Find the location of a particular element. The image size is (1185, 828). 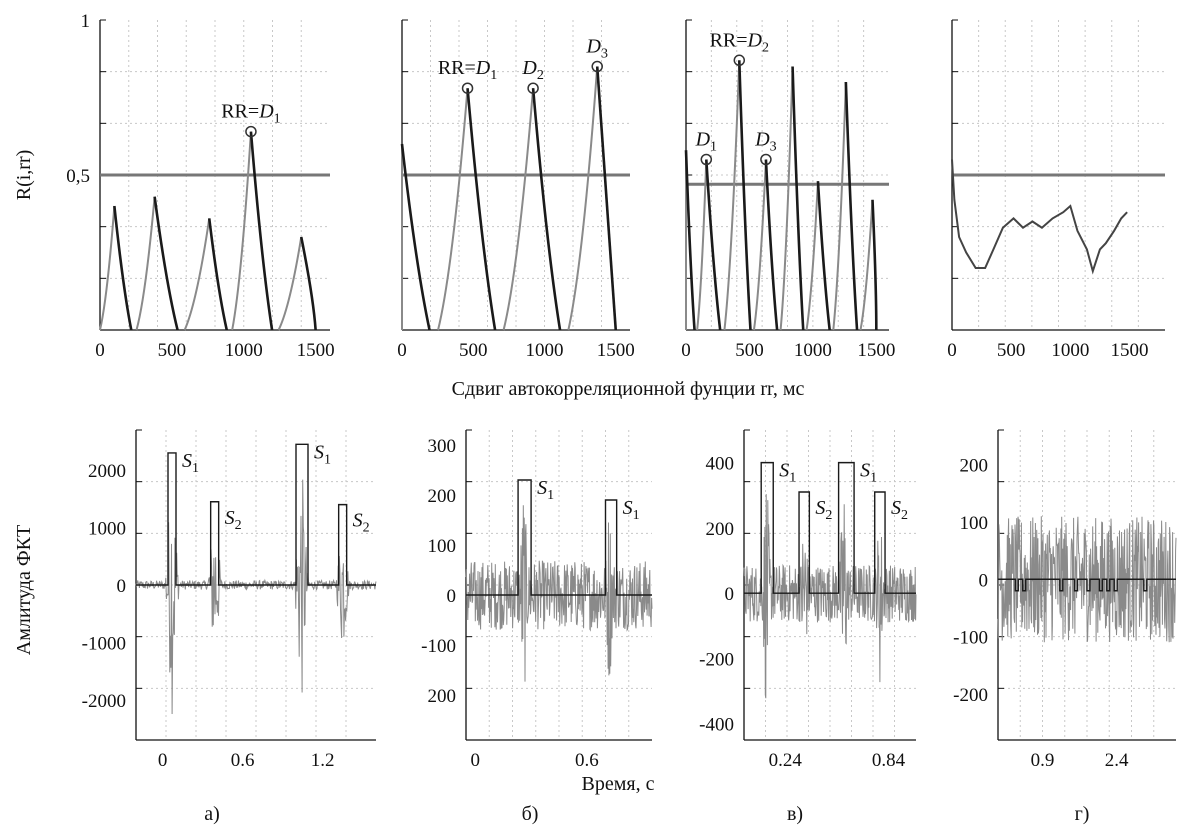

x-tick-label: 0.6 is located at coordinates (587, 760).